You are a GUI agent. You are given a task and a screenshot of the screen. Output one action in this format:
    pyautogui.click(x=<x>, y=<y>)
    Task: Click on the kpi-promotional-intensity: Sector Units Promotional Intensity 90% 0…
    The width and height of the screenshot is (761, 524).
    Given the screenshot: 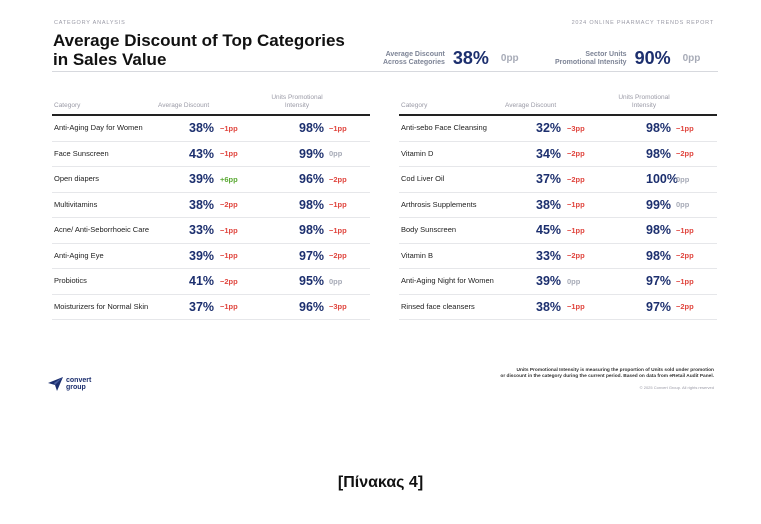 What is the action you would take?
    pyautogui.click(x=627, y=58)
    